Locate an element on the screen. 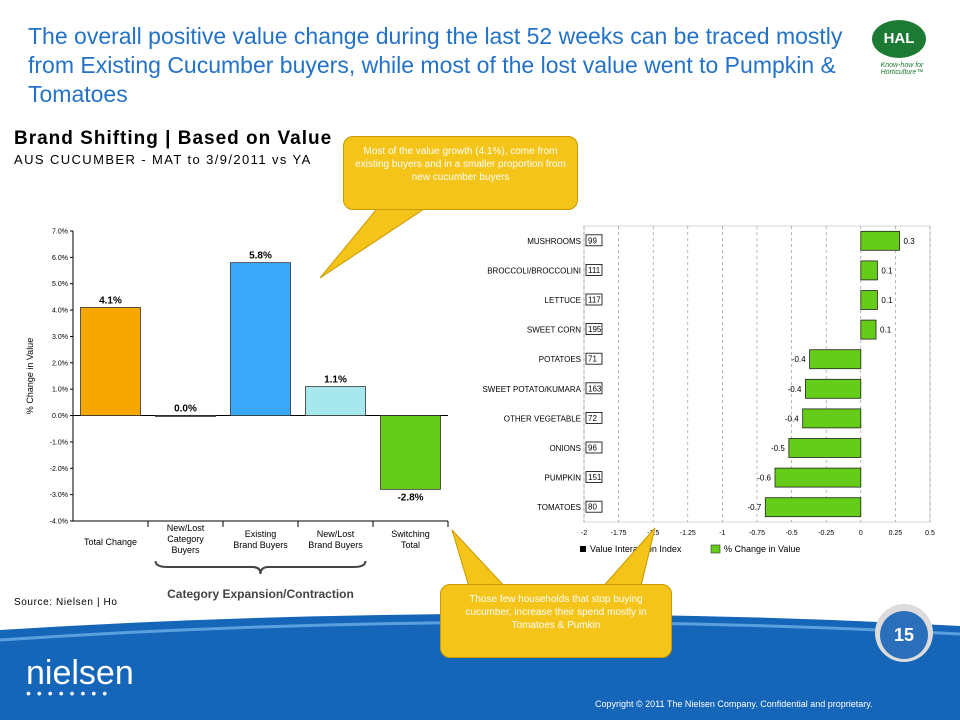 This screenshot has height=720, width=960. x-tick-label: Total is located at coordinates (410, 545).